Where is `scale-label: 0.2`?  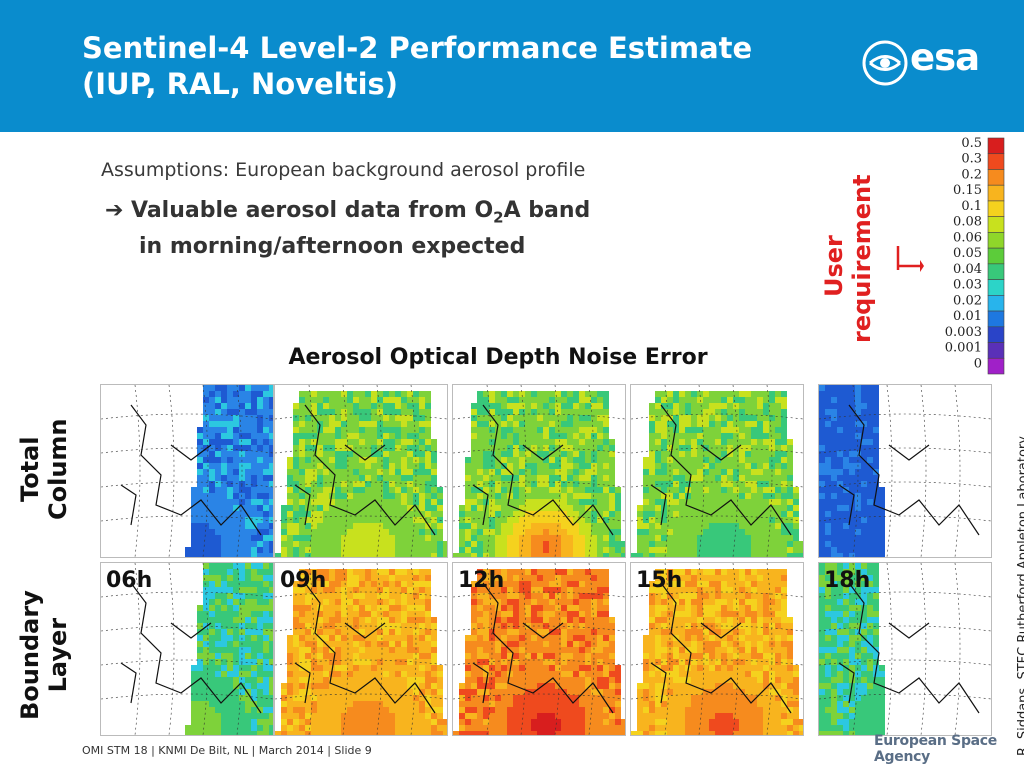 scale-label: 0.2 is located at coordinates (971, 174).